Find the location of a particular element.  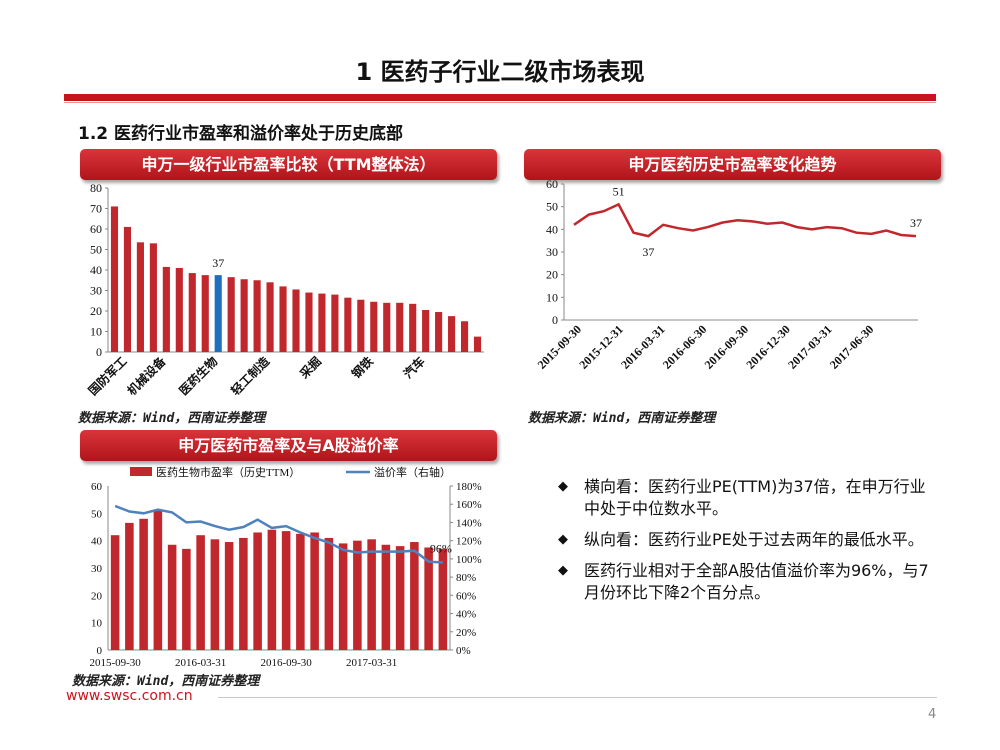

chart3-y-tick-label: 20 is located at coordinates (97, 596).